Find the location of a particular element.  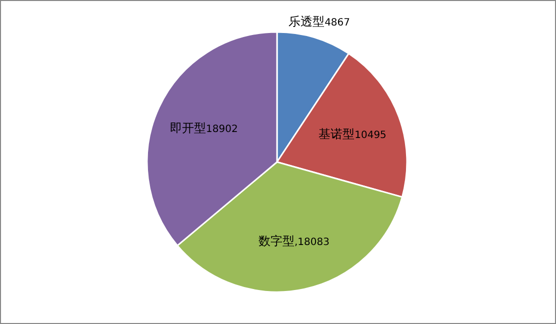

data-label: 18902 is located at coordinates (222, 129).